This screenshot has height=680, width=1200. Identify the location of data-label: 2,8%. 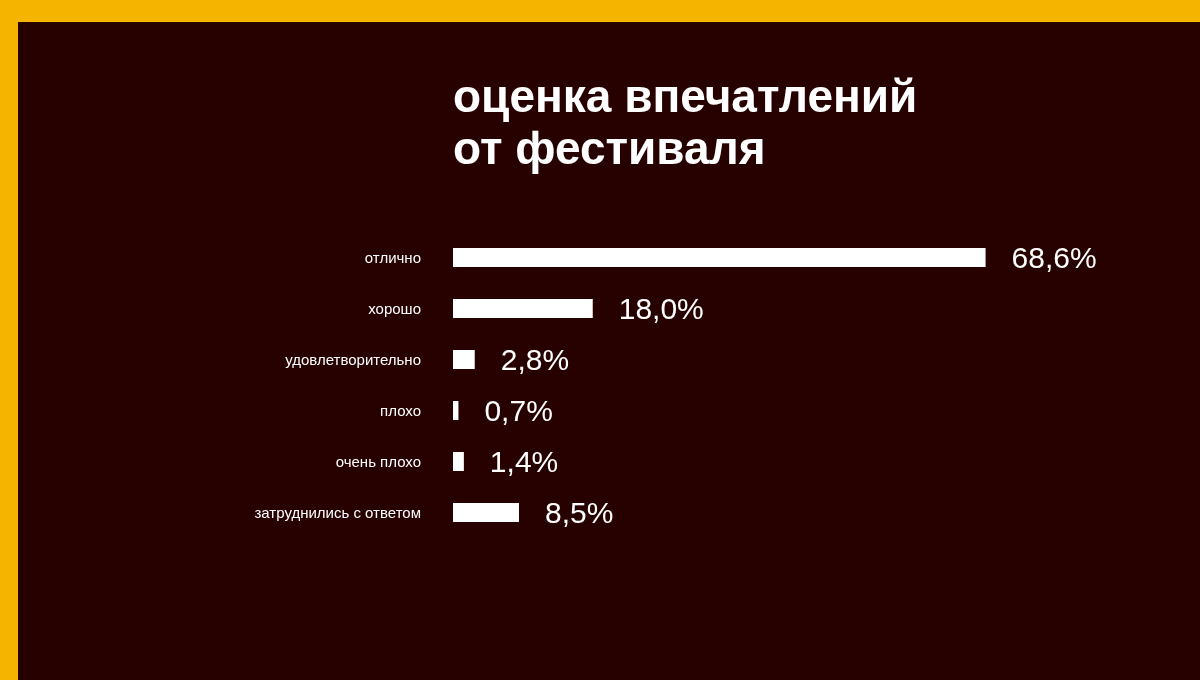
(535, 360).